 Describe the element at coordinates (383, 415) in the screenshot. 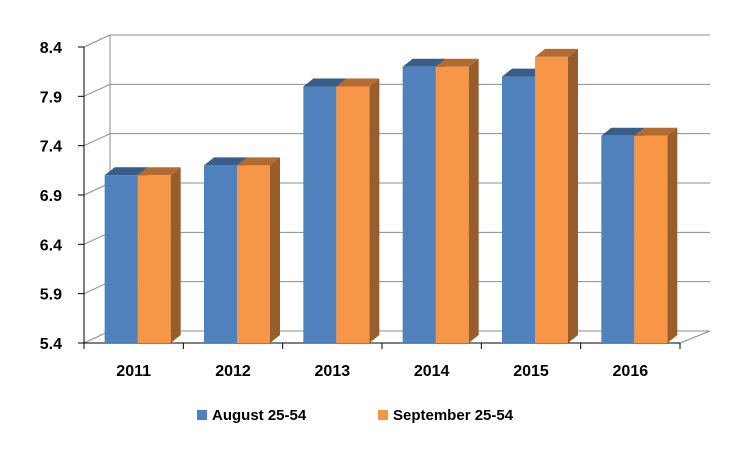

I see `legend-swatch-september` at that location.